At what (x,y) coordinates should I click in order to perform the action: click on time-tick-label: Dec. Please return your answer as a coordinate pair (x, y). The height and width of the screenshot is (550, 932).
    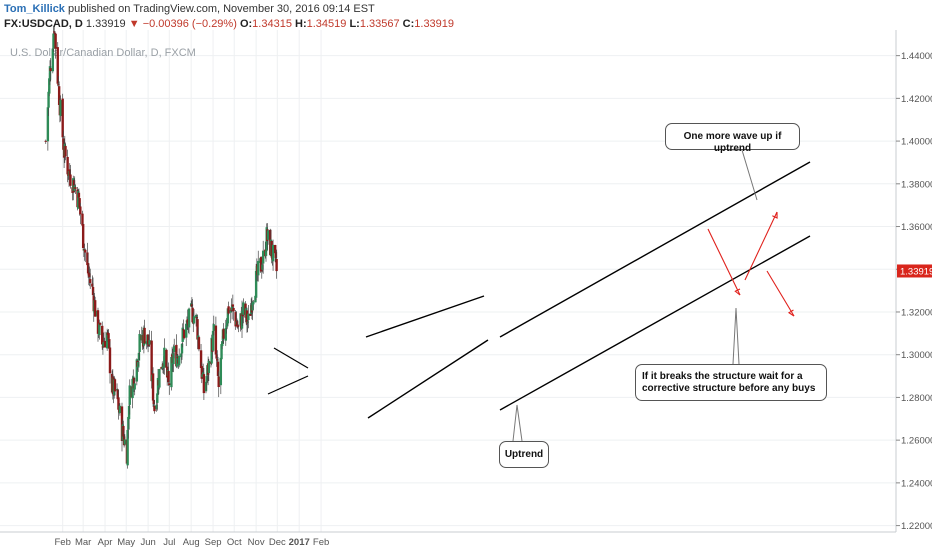
    Looking at the image, I should click on (277, 542).